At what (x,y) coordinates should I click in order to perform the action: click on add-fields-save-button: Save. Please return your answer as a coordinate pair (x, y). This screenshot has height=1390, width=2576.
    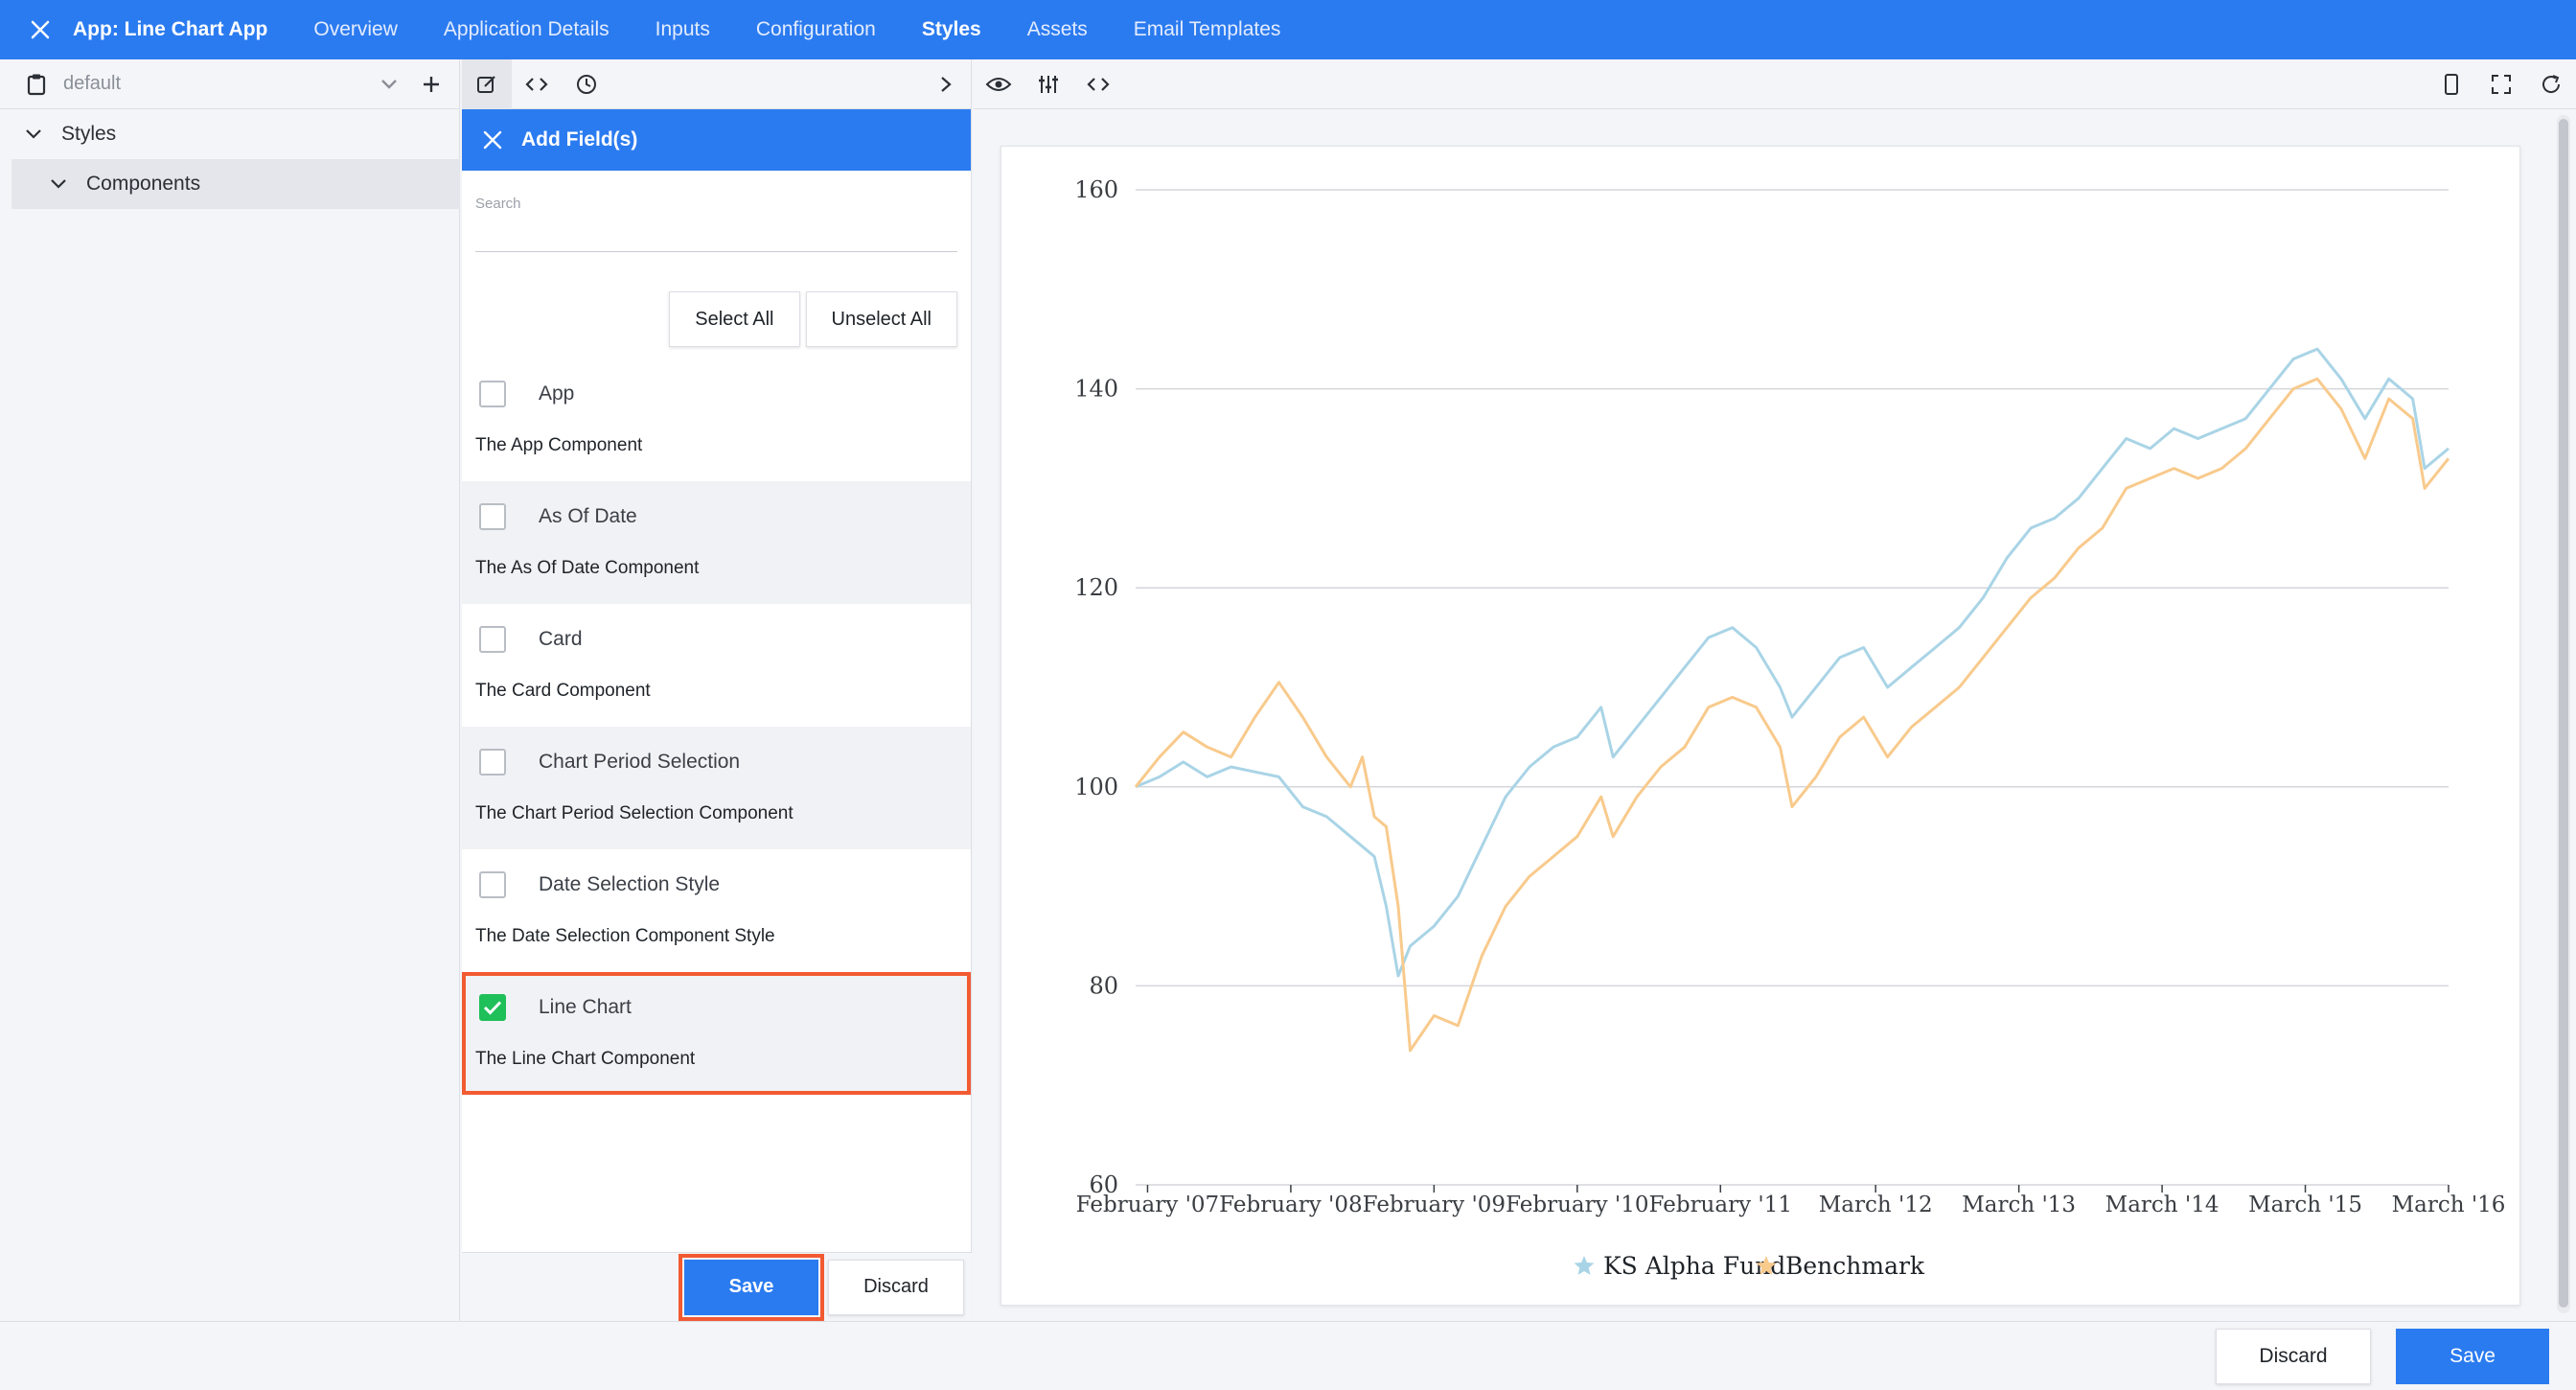
    Looking at the image, I should click on (751, 1287).